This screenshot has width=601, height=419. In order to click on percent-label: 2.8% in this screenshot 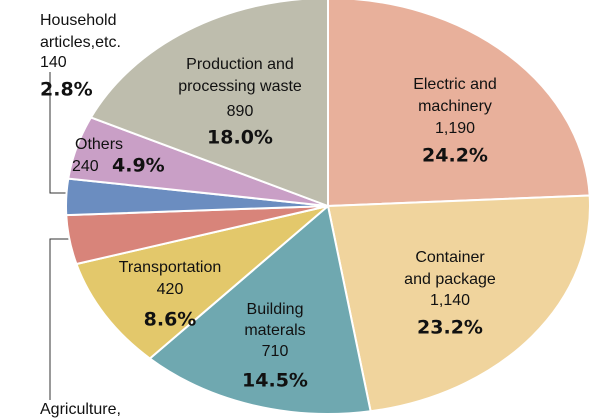, I will do `click(66, 90)`.